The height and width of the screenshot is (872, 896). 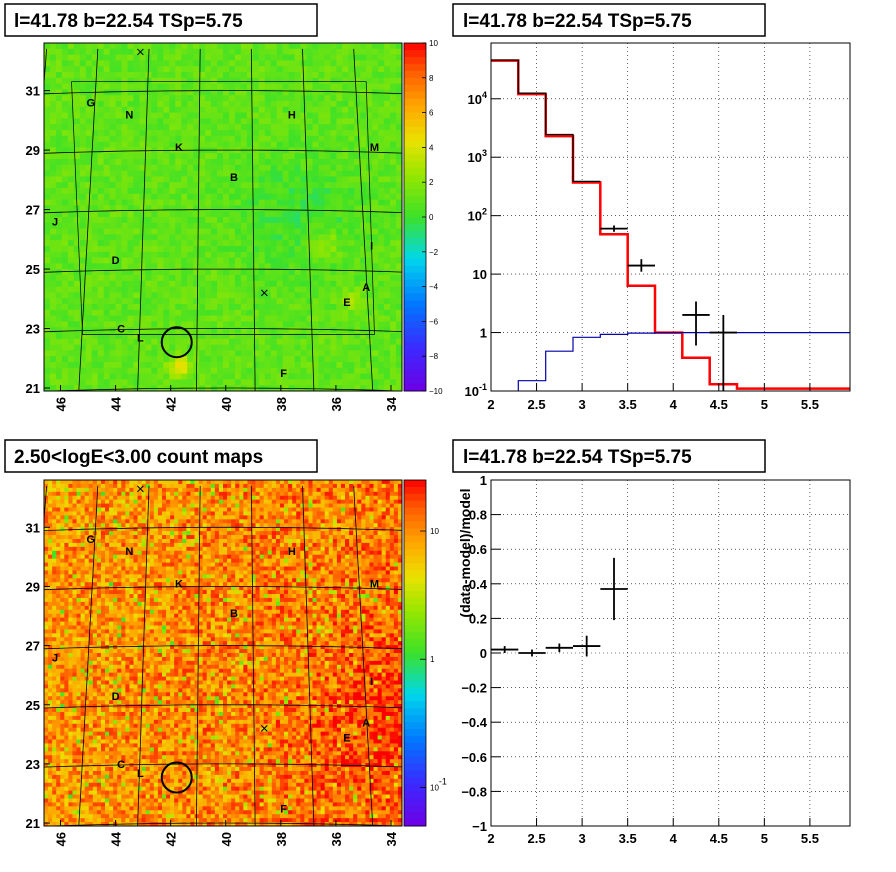 I want to click on y-tick-label: 29, so click(x=33, y=150).